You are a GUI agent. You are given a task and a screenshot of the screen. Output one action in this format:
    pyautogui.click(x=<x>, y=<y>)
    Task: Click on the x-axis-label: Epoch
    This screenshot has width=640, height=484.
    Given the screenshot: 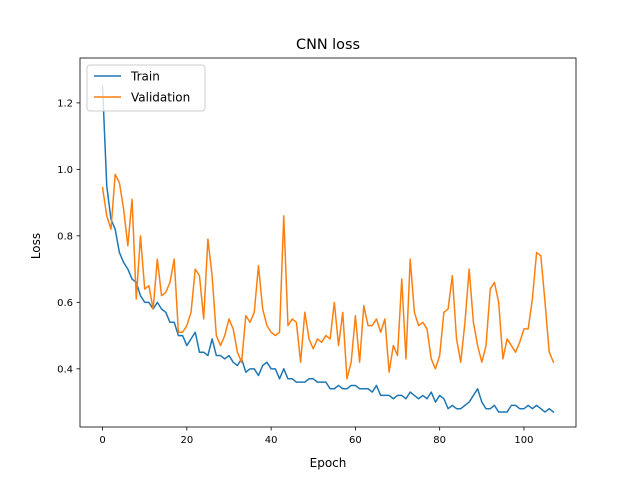 What is the action you would take?
    pyautogui.click(x=328, y=463)
    